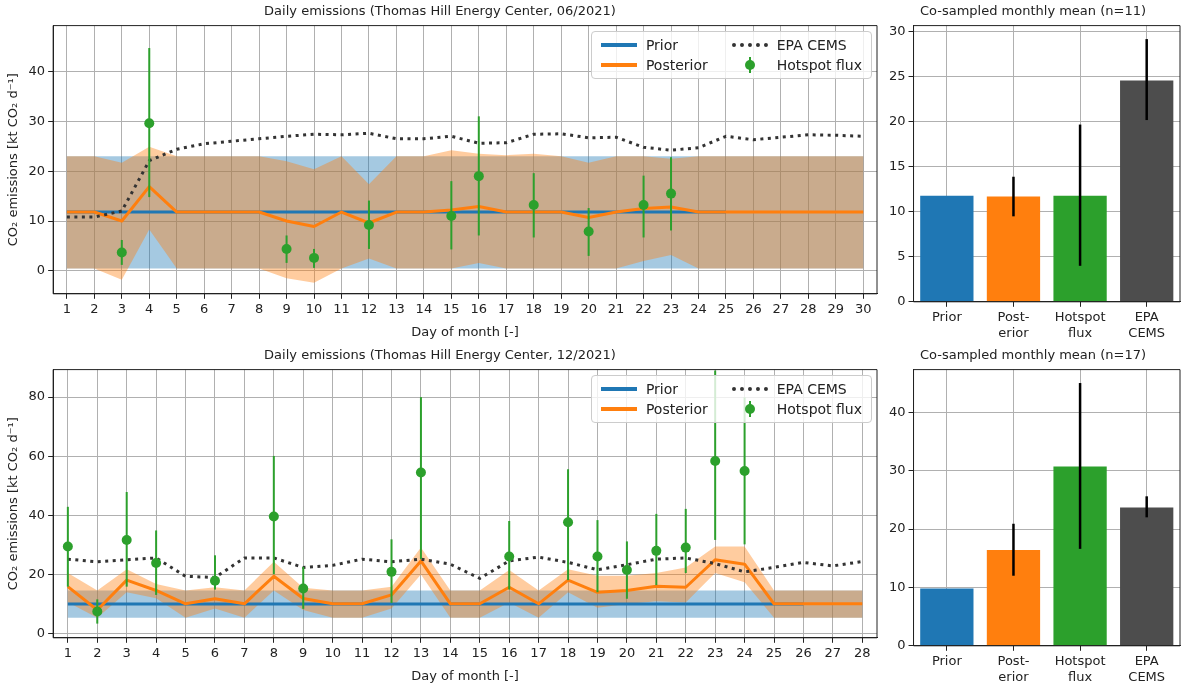 The width and height of the screenshot is (1196, 688). What do you see at coordinates (1013, 668) in the screenshot?
I see `x-tick-label: Post- erior` at bounding box center [1013, 668].